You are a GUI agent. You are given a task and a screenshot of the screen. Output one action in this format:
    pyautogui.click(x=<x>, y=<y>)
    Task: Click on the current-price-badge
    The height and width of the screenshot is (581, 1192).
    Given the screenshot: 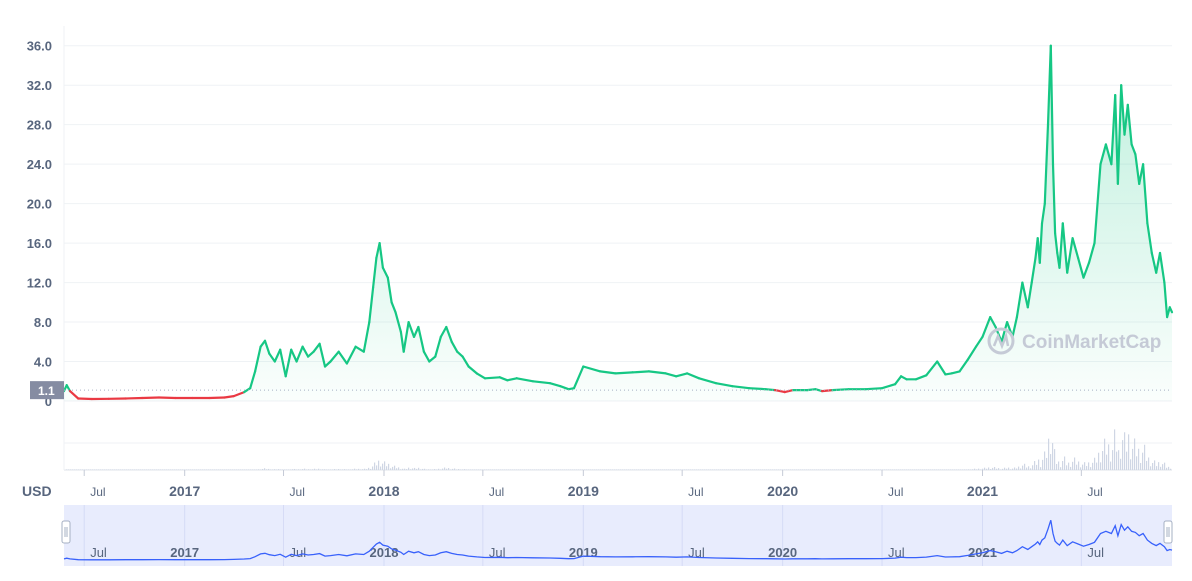 What is the action you would take?
    pyautogui.click(x=47, y=390)
    